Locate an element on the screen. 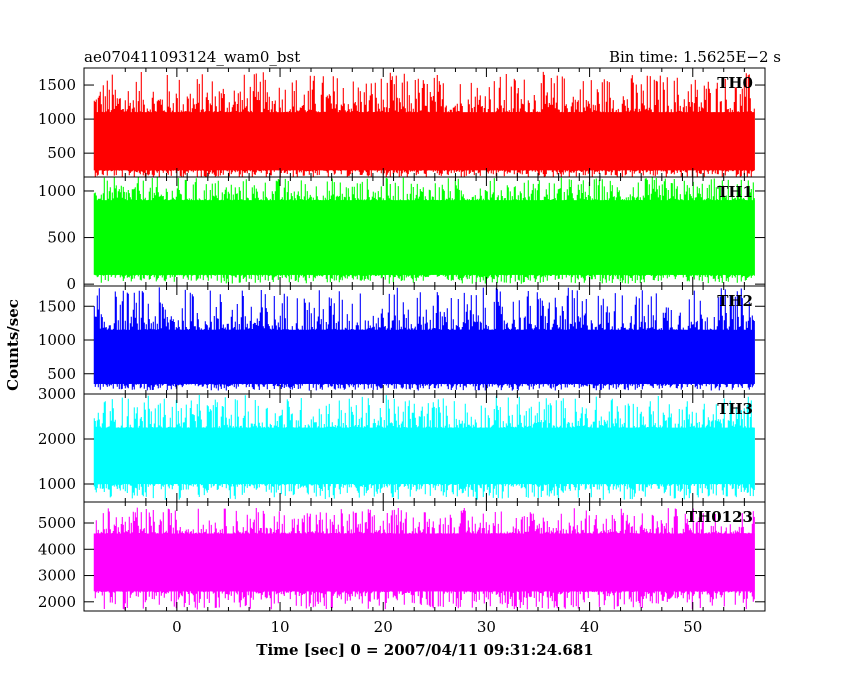 This screenshot has width=850, height=680. panel-th3: 1000 2000 3000 TH3 is located at coordinates (402, 444).